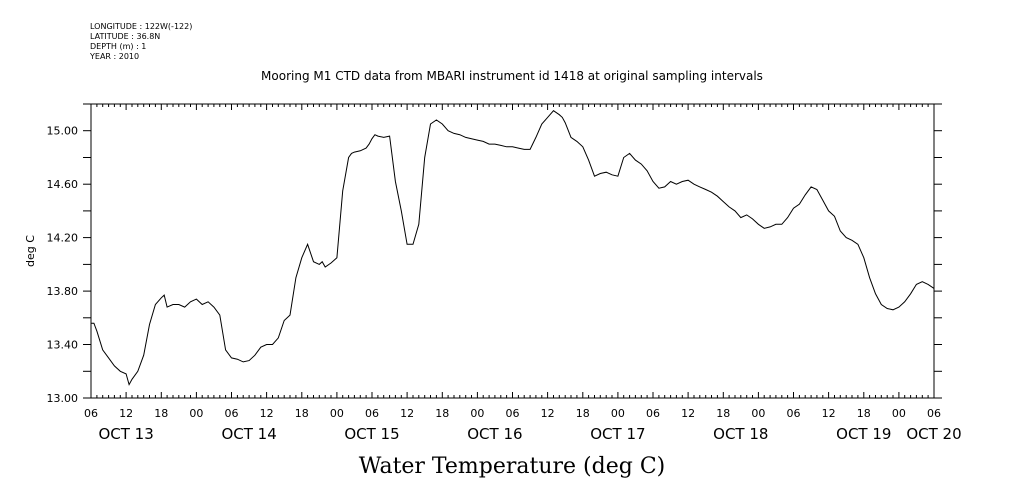  Describe the element at coordinates (141, 26) in the screenshot. I see `longitude-label: LONGITUDE : 122W(-122)` at that location.